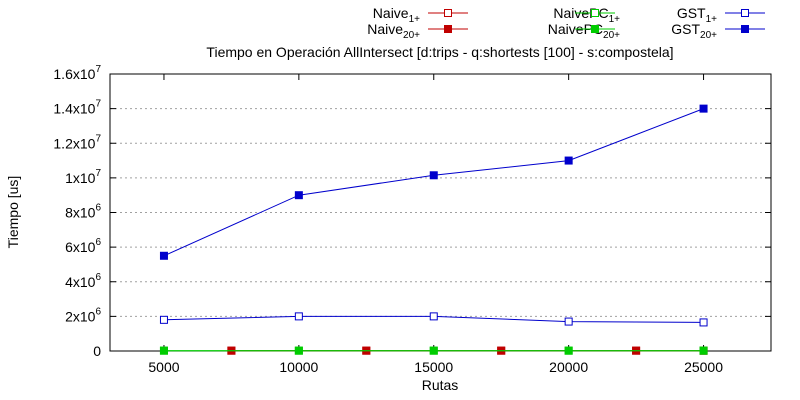  What do you see at coordinates (83, 212) in the screenshot?
I see `y-tick-label: 8x10⁶` at bounding box center [83, 212].